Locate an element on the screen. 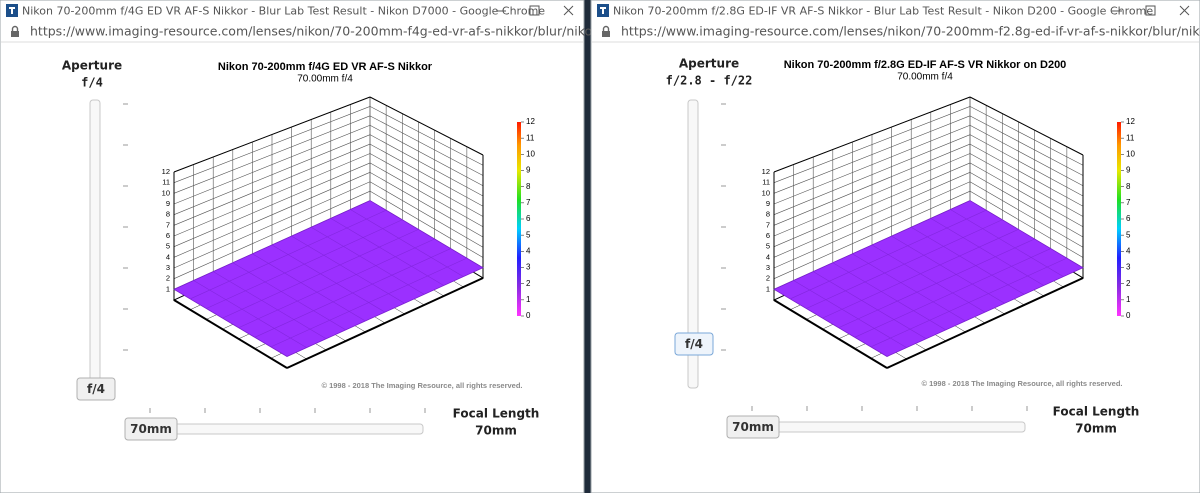 This screenshot has height=493, width=1200. colorbar-tick-label: 10 is located at coordinates (1130, 153).